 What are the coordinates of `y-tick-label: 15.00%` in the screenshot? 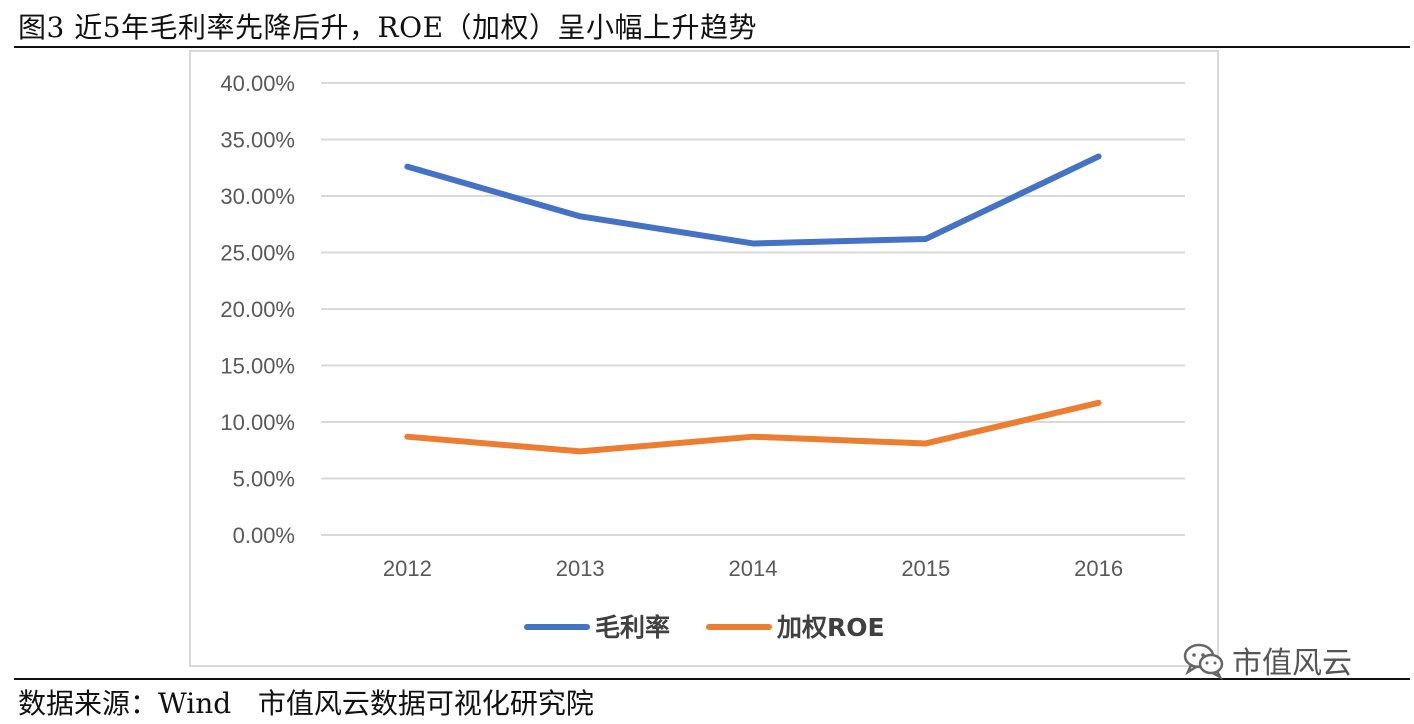 It's located at (257, 366).